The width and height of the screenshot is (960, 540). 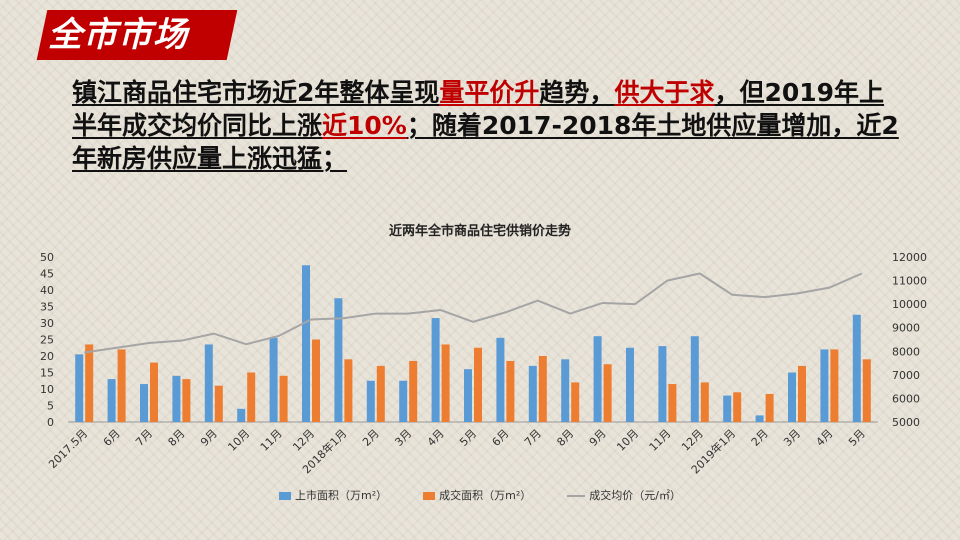 What do you see at coordinates (47, 389) in the screenshot?
I see `y-left-tick-label: 10` at bounding box center [47, 389].